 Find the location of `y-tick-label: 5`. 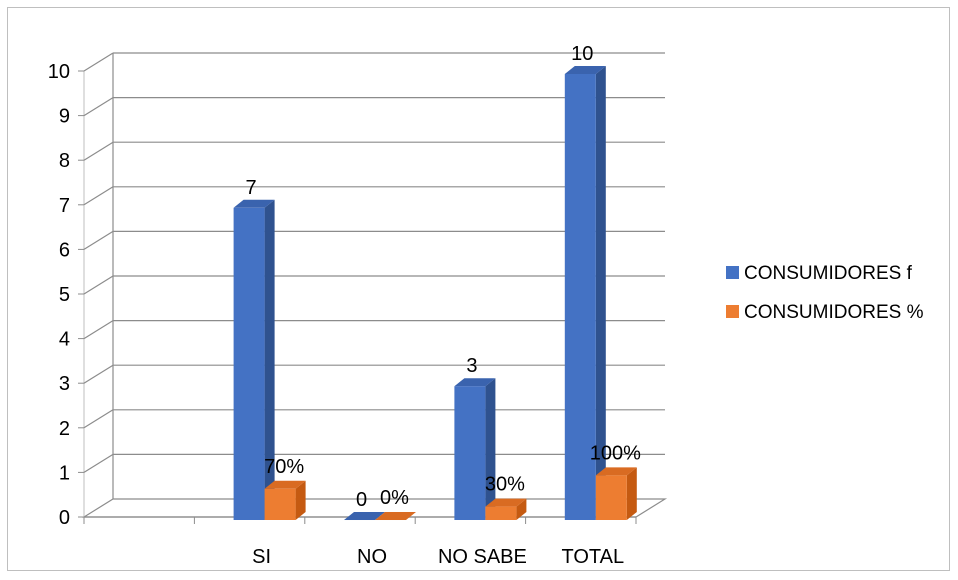

y-tick-label: 5 is located at coordinates (64, 295).